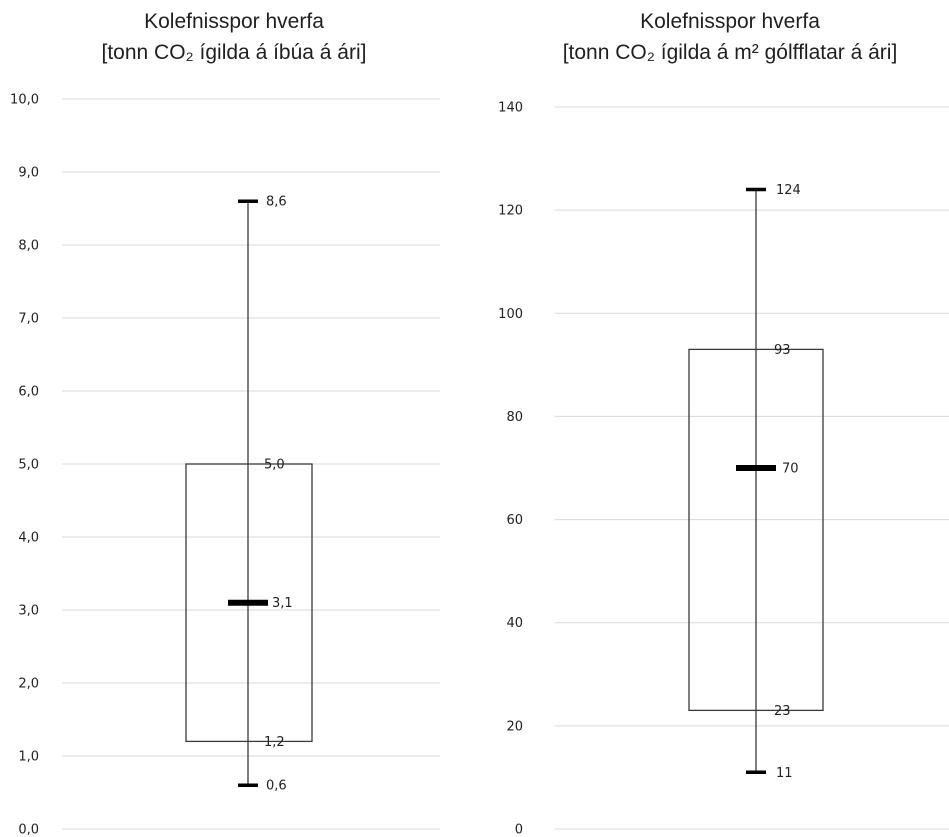 The height and width of the screenshot is (837, 949). Describe the element at coordinates (28, 684) in the screenshot. I see `left-y-tick-label: 2,0` at that location.